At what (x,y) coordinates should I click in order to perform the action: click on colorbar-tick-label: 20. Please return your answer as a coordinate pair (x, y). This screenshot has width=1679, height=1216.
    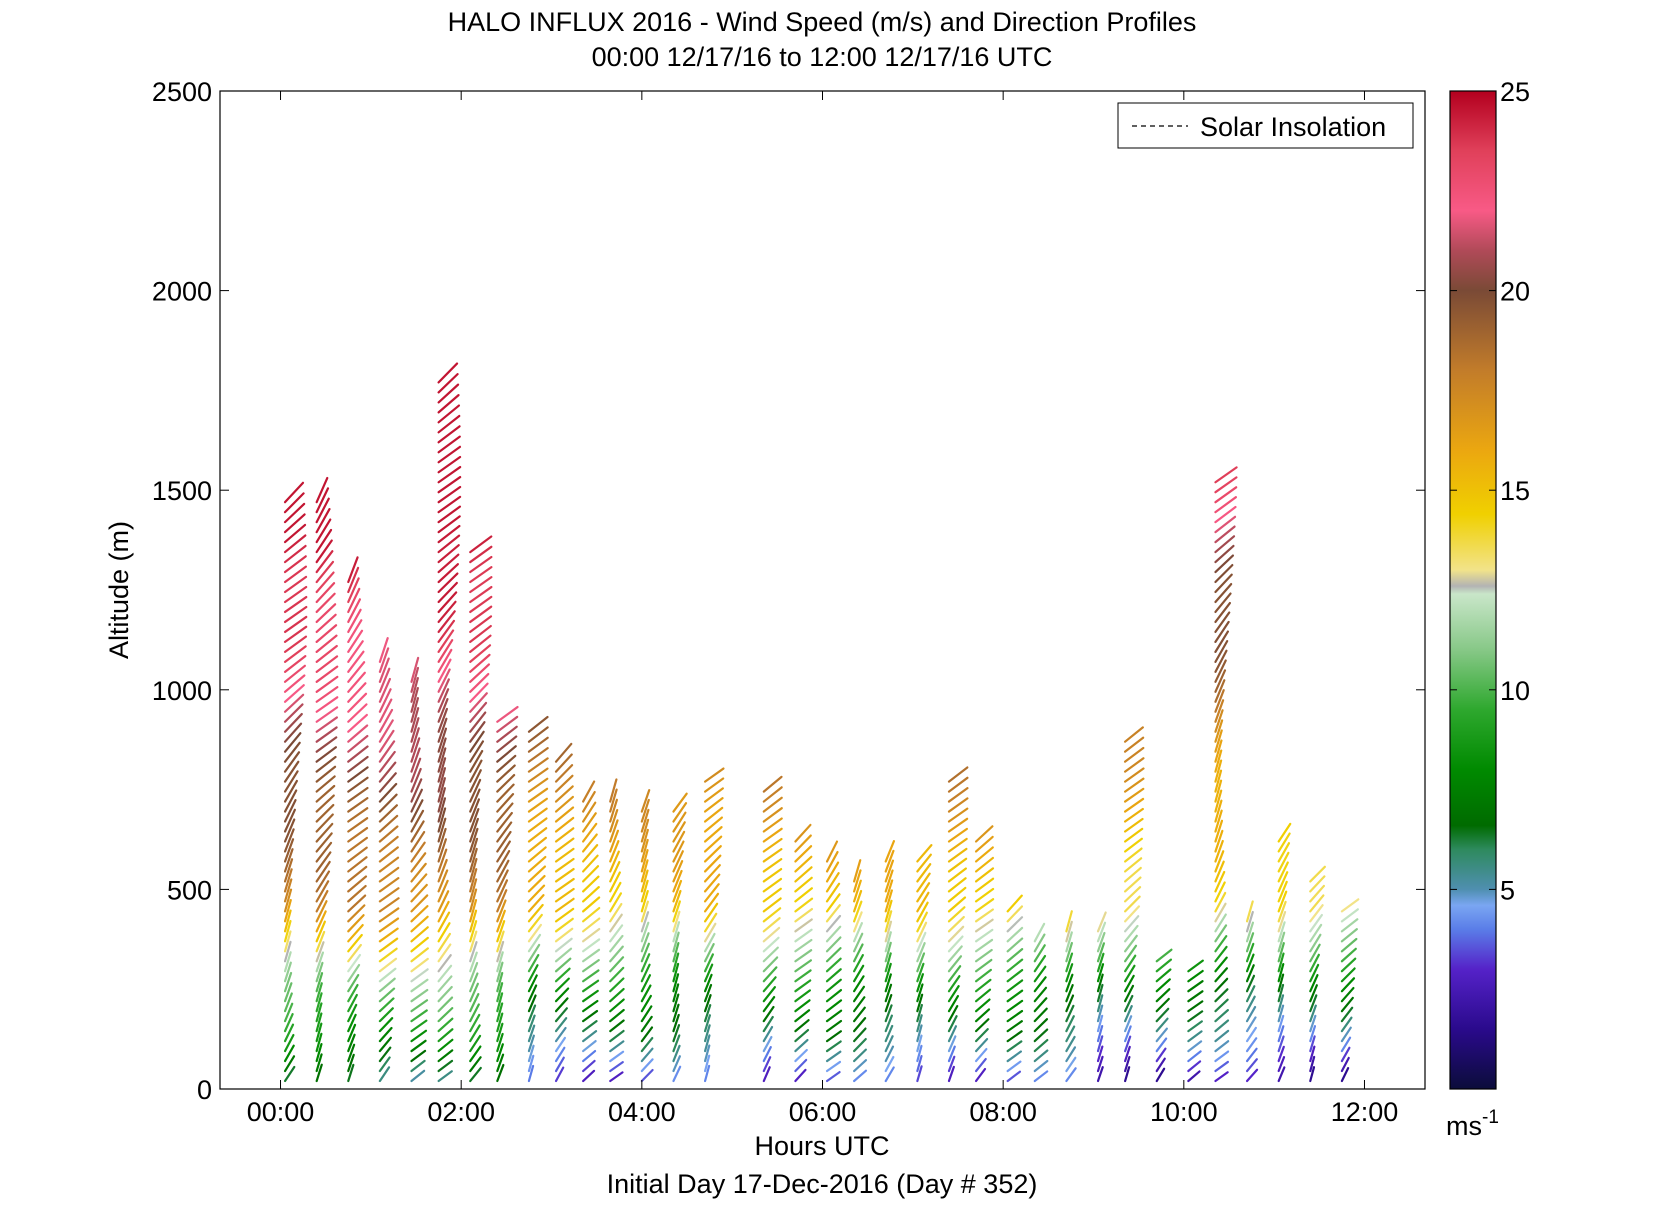
    Looking at the image, I should click on (1515, 292).